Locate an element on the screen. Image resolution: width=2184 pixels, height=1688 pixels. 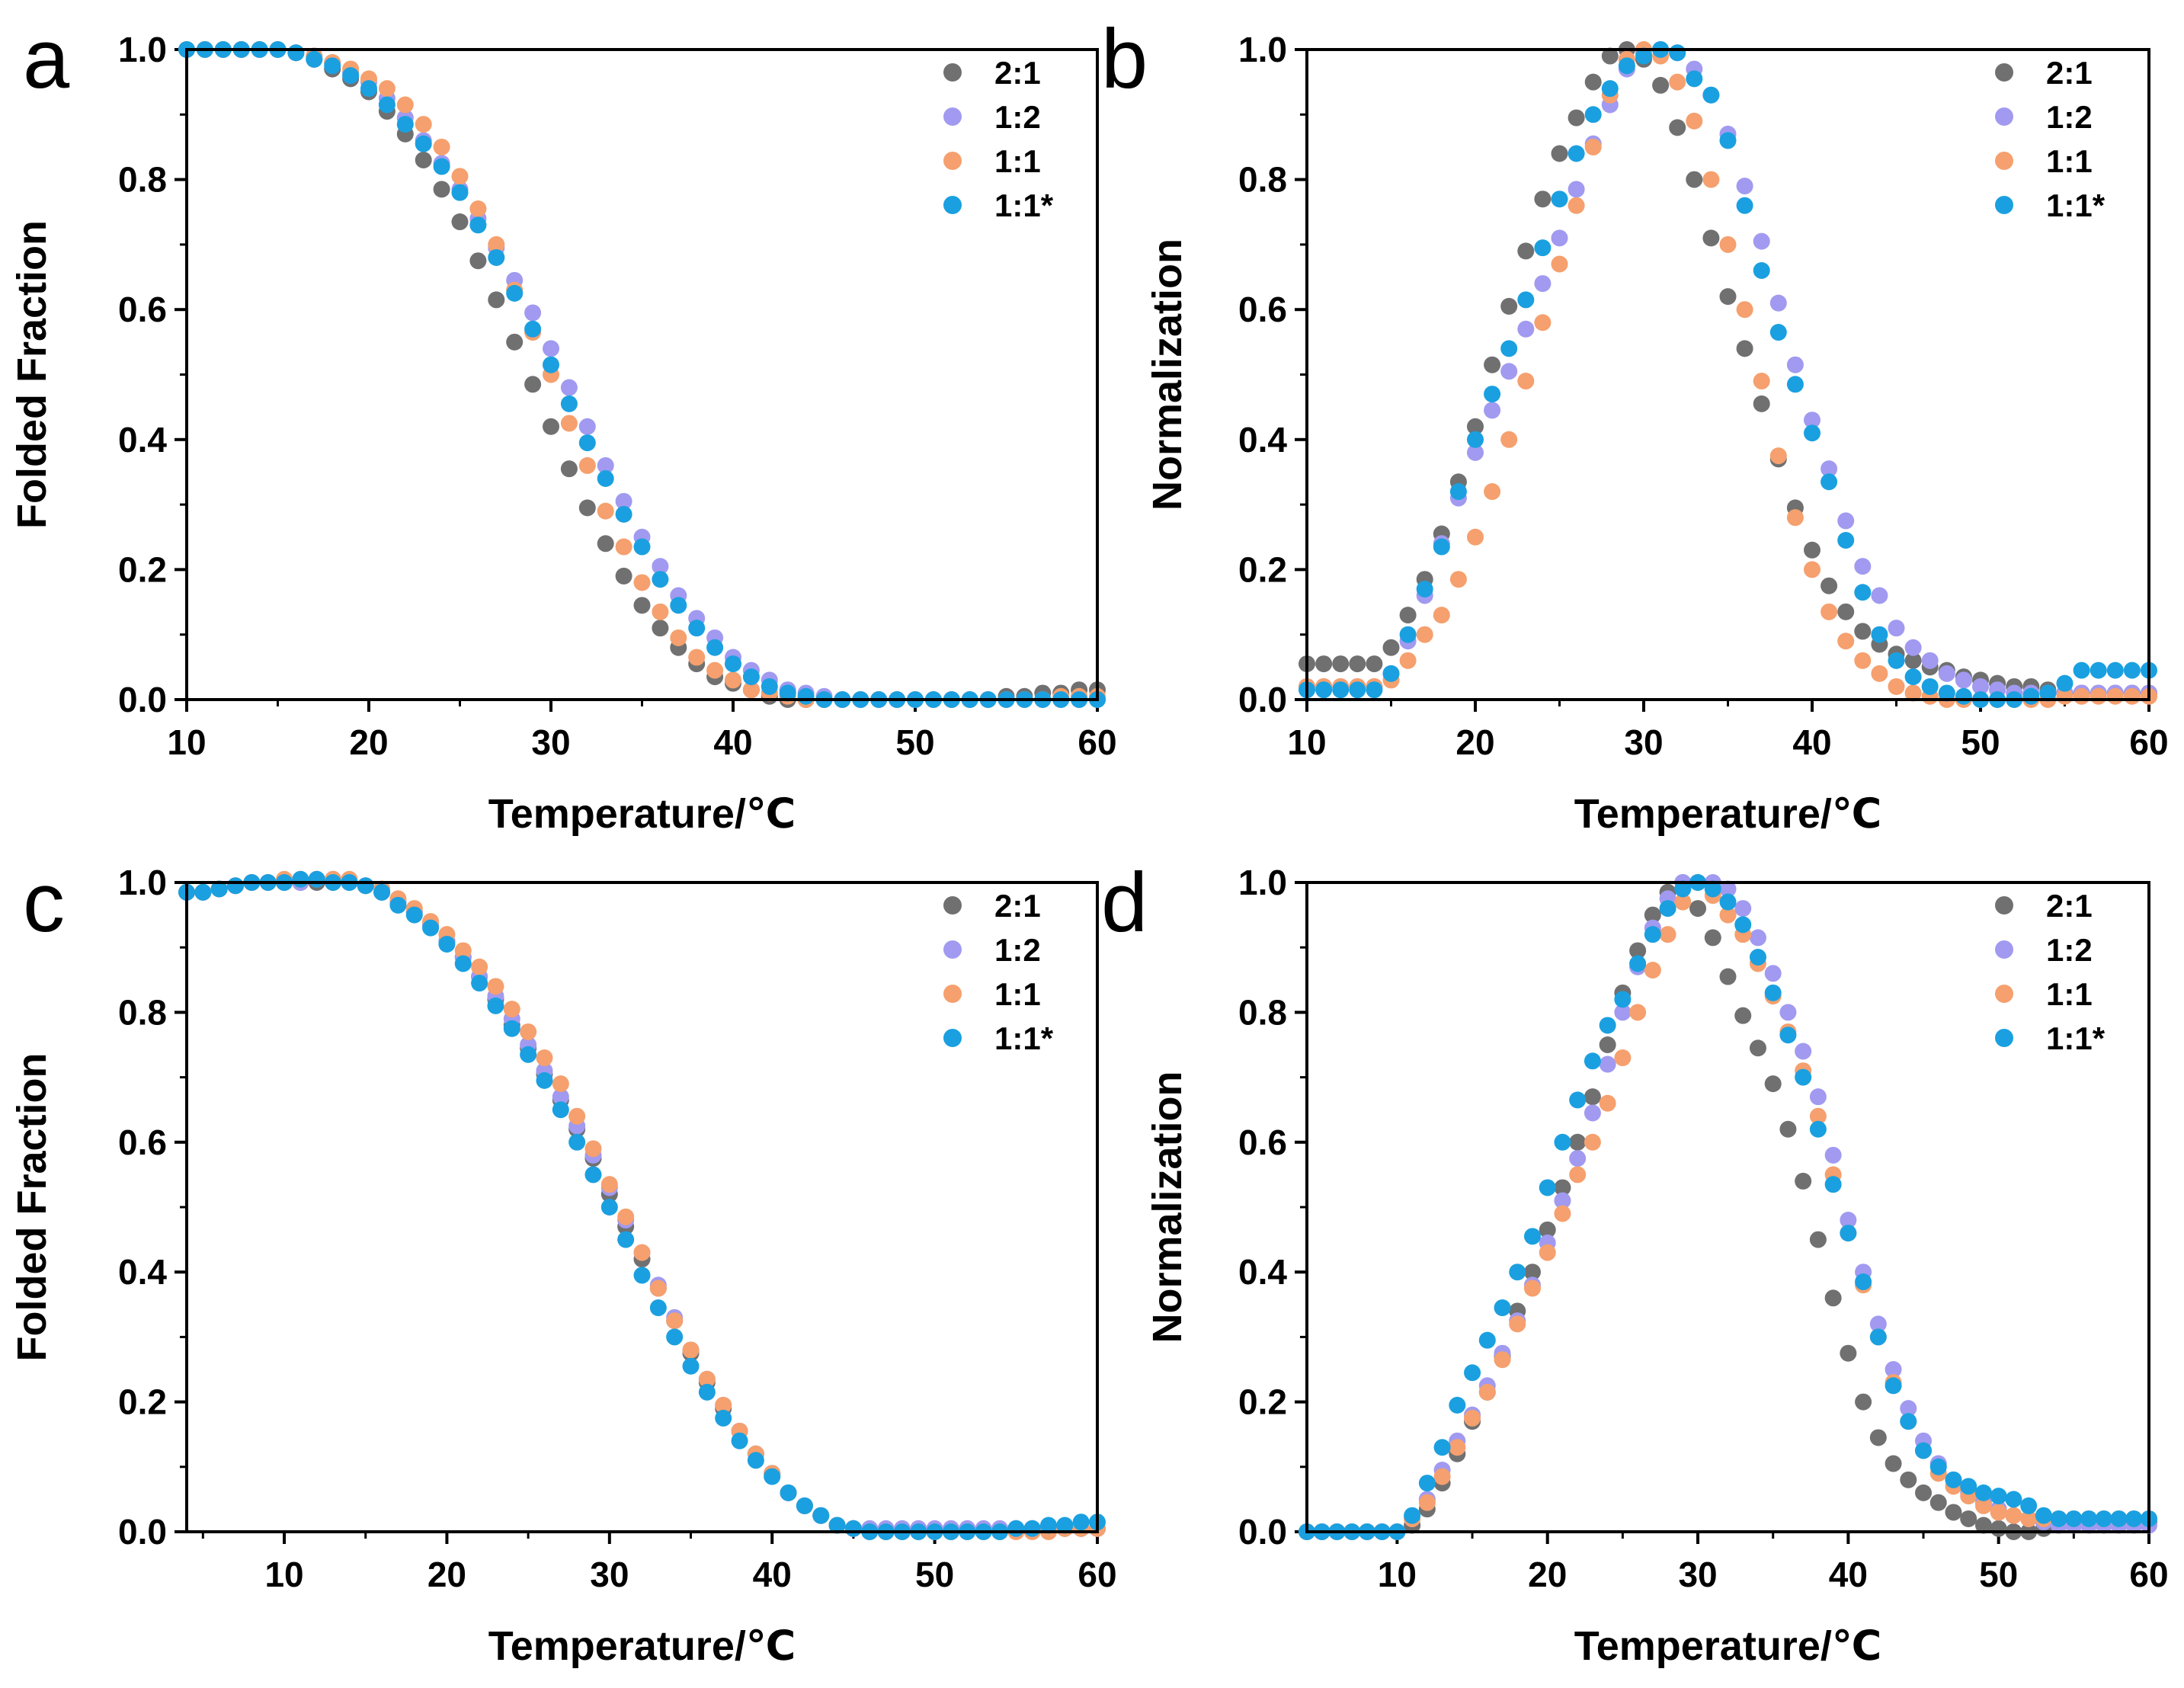
x-tick-label: 10 is located at coordinates (1397, 1574).